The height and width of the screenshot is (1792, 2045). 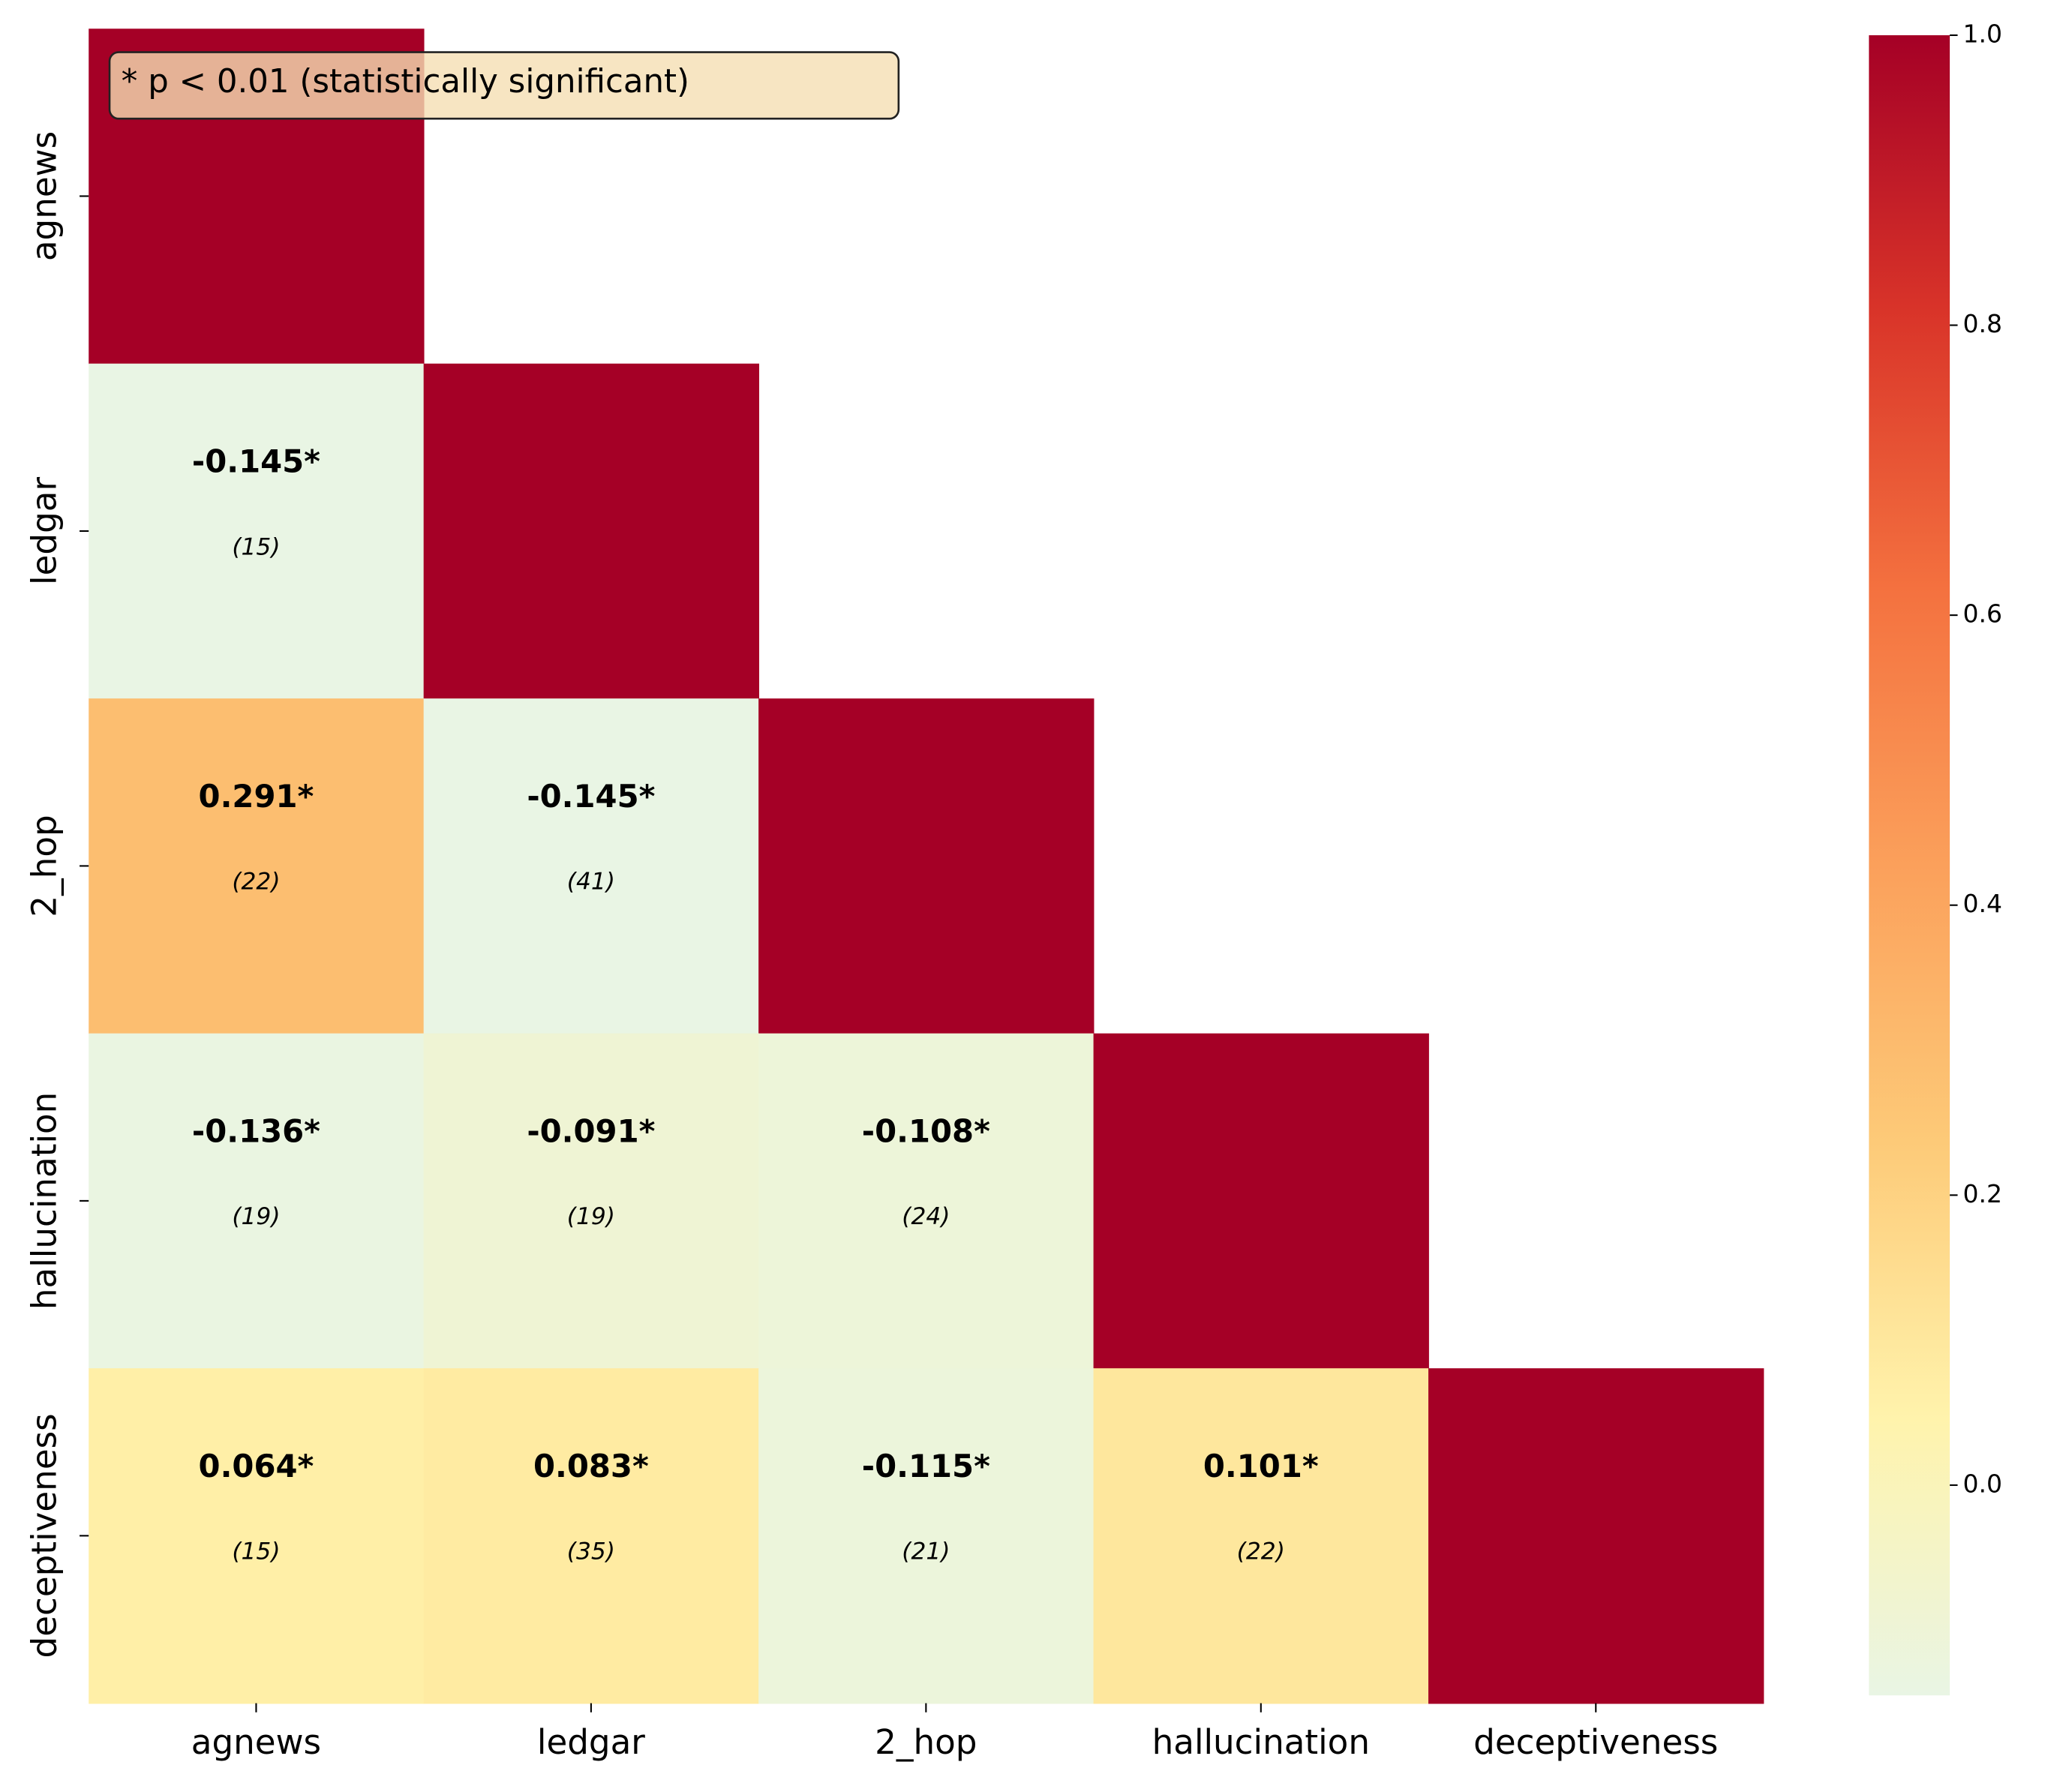 I want to click on x-tick-label: agnews, so click(x=256, y=1742).